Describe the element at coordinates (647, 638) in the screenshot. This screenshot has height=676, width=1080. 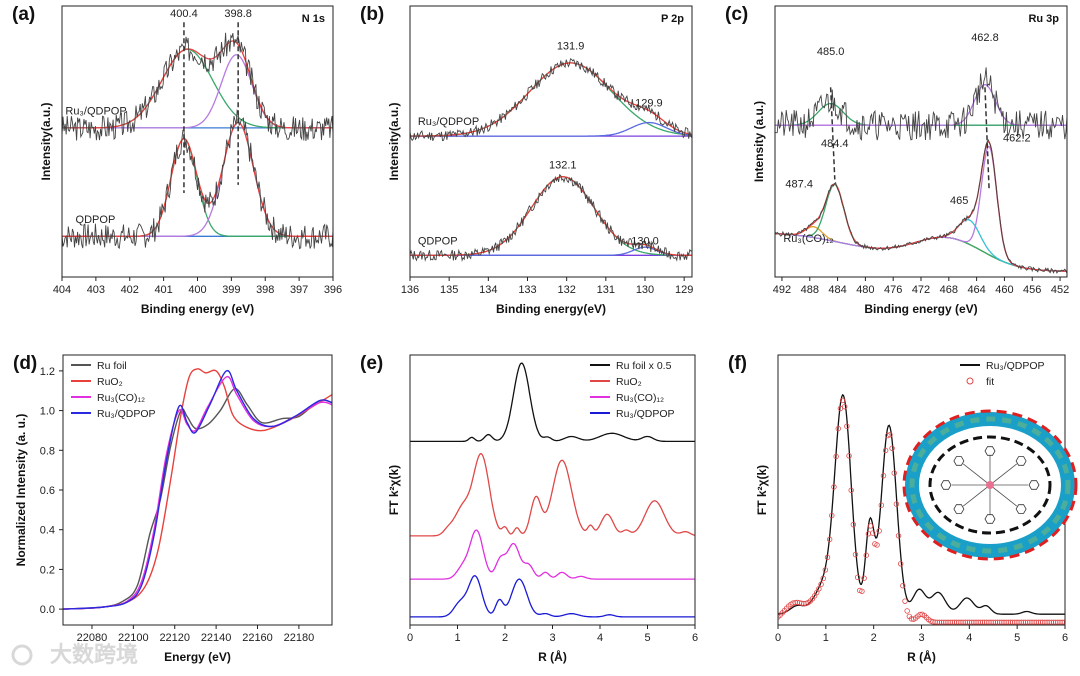
I see `x-tick-label: 5` at that location.